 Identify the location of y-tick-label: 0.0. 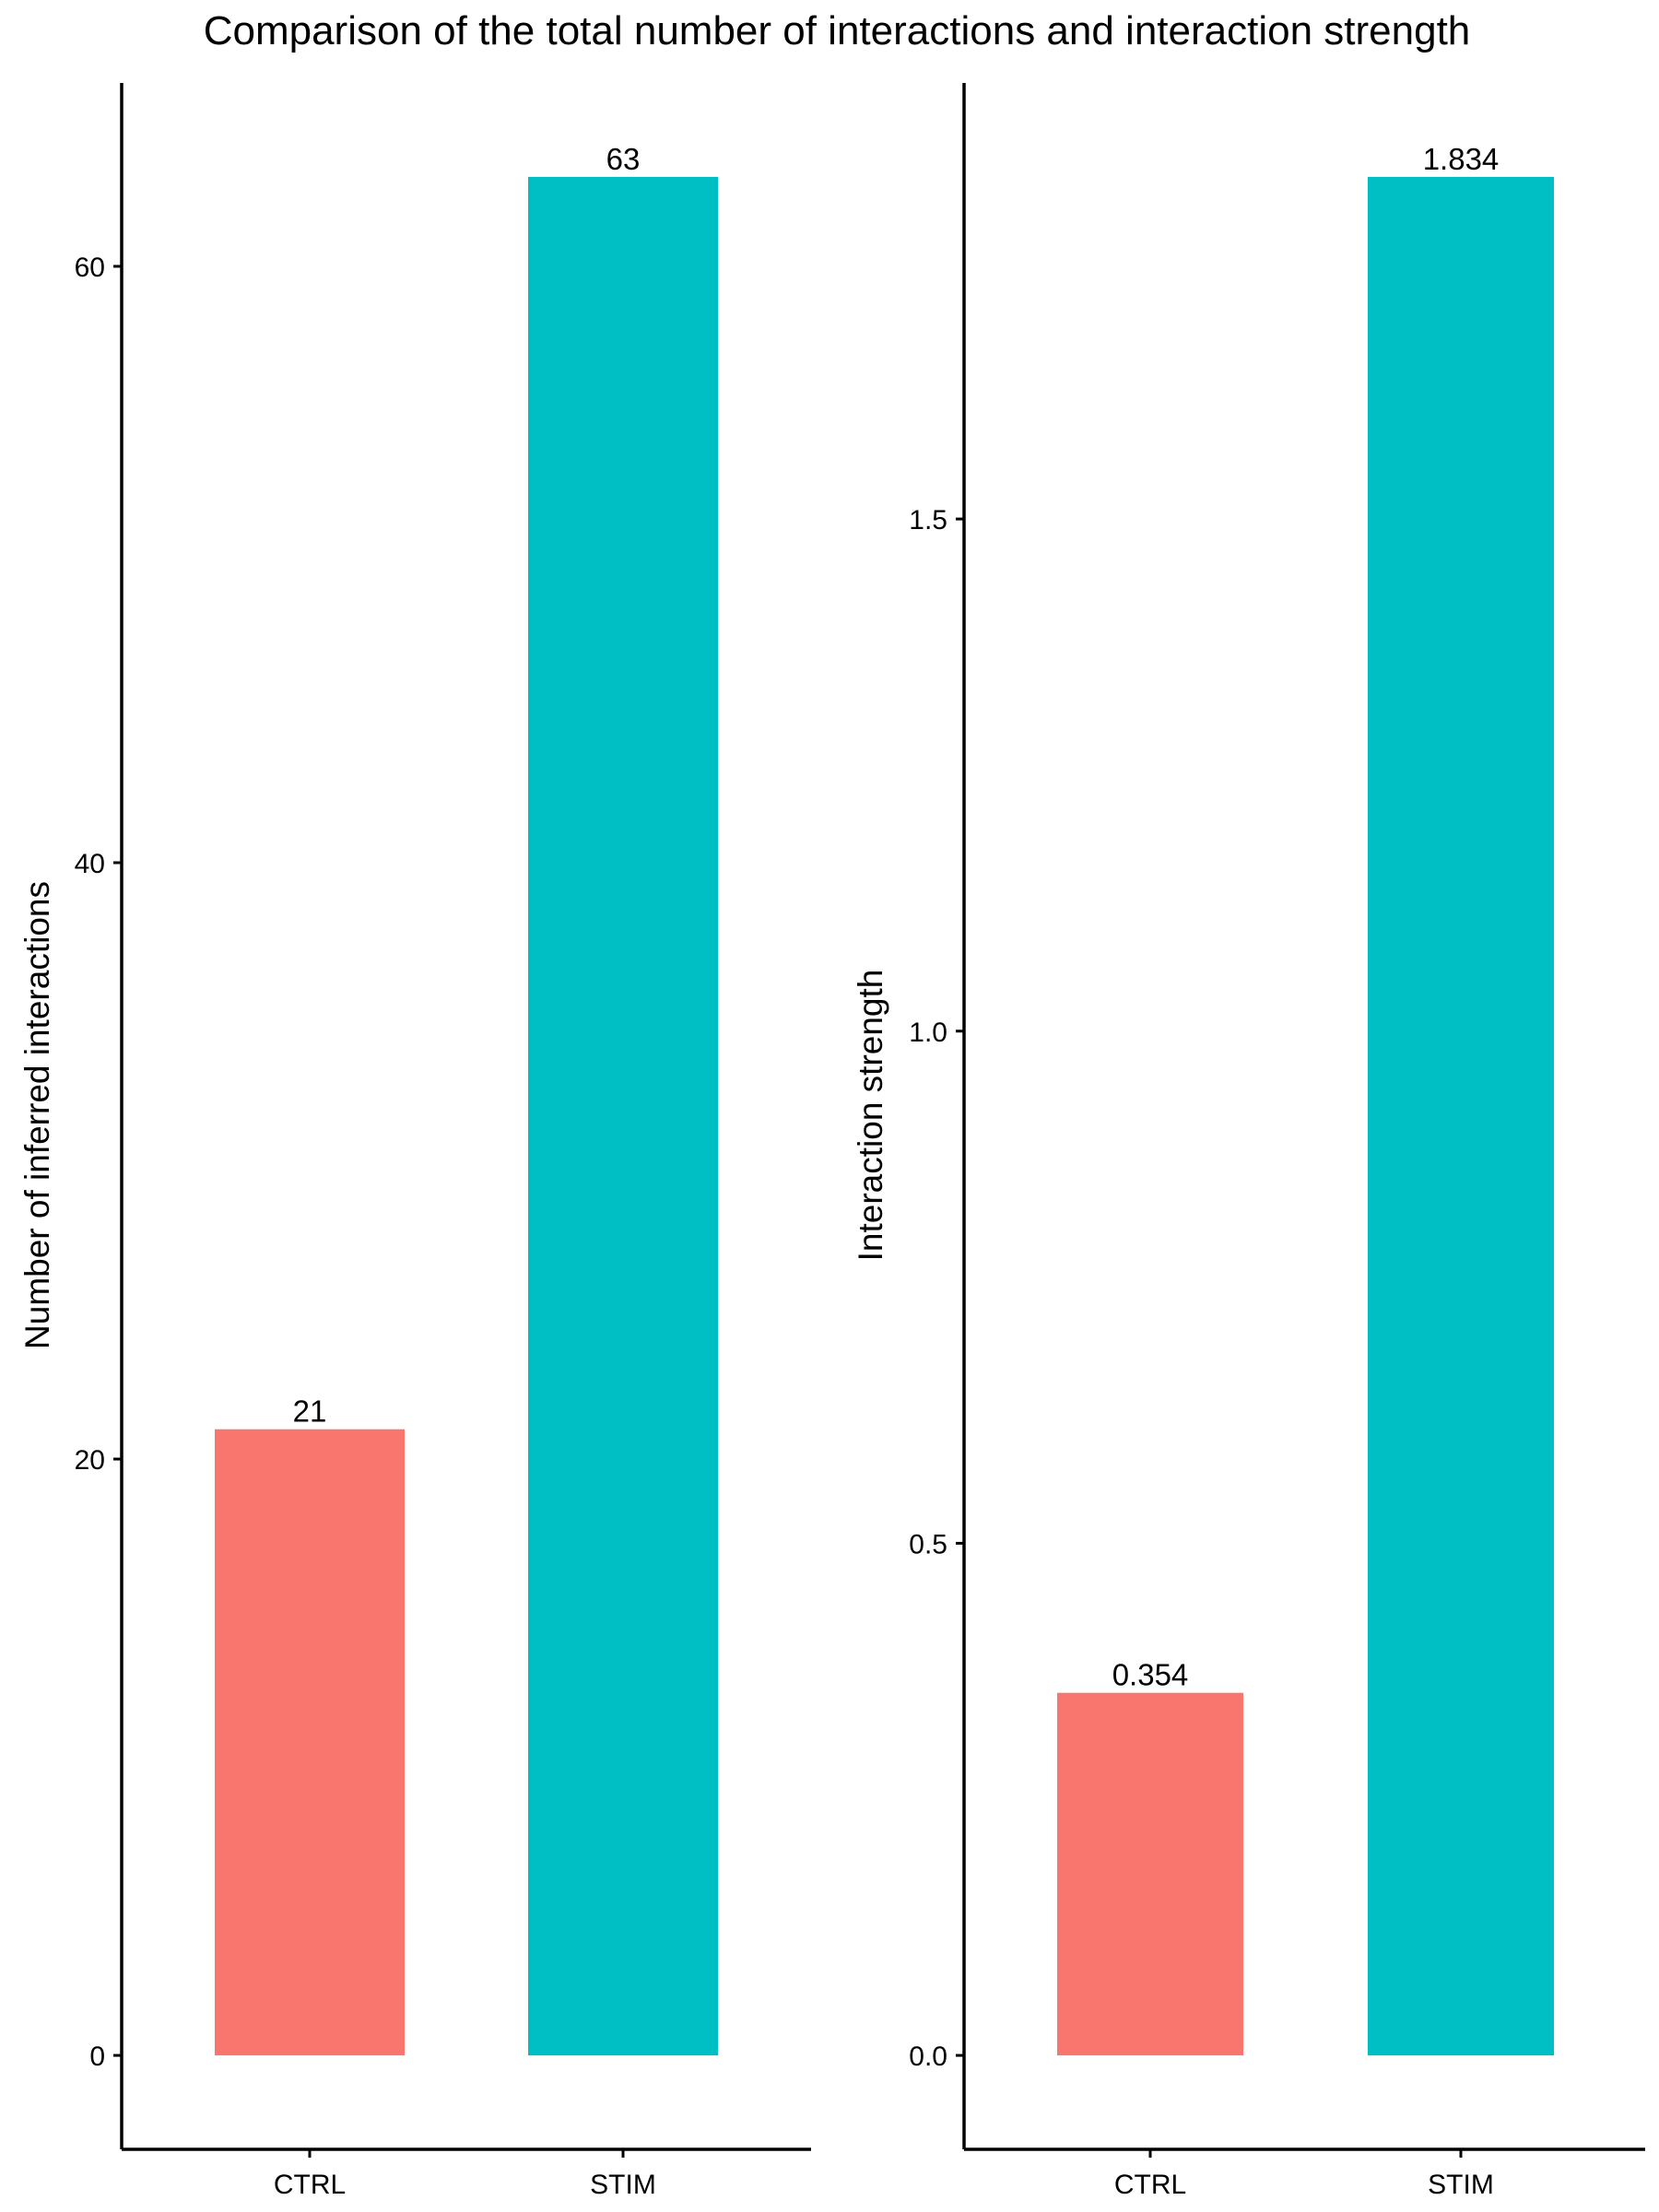
(928, 2056).